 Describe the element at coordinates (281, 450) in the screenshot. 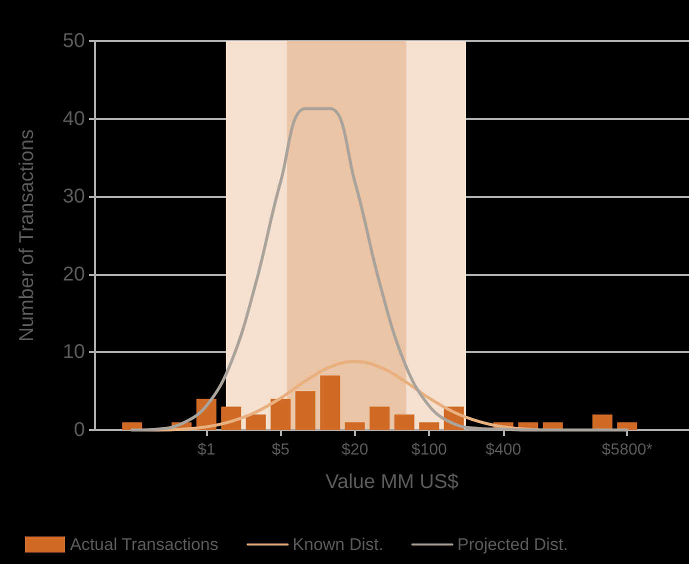

I see `x-tick-label: $5` at that location.